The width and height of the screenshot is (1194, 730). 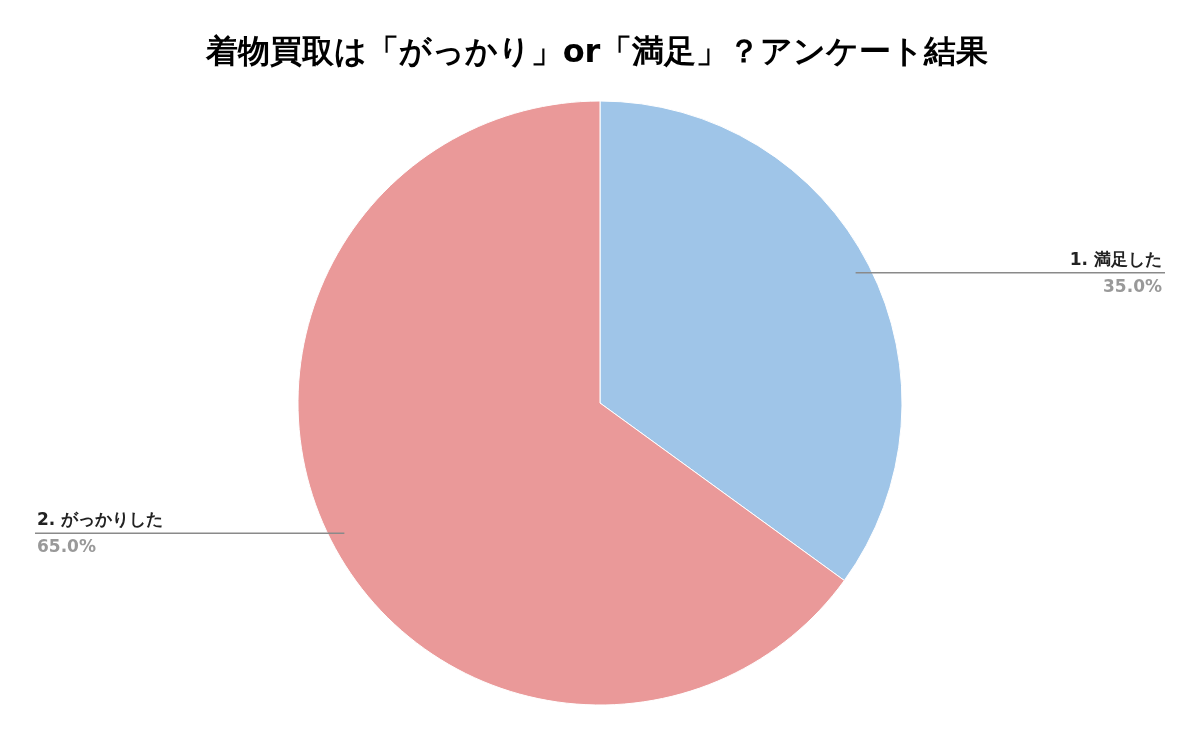 I want to click on slice-label: 2. がっかりした, so click(x=100, y=519).